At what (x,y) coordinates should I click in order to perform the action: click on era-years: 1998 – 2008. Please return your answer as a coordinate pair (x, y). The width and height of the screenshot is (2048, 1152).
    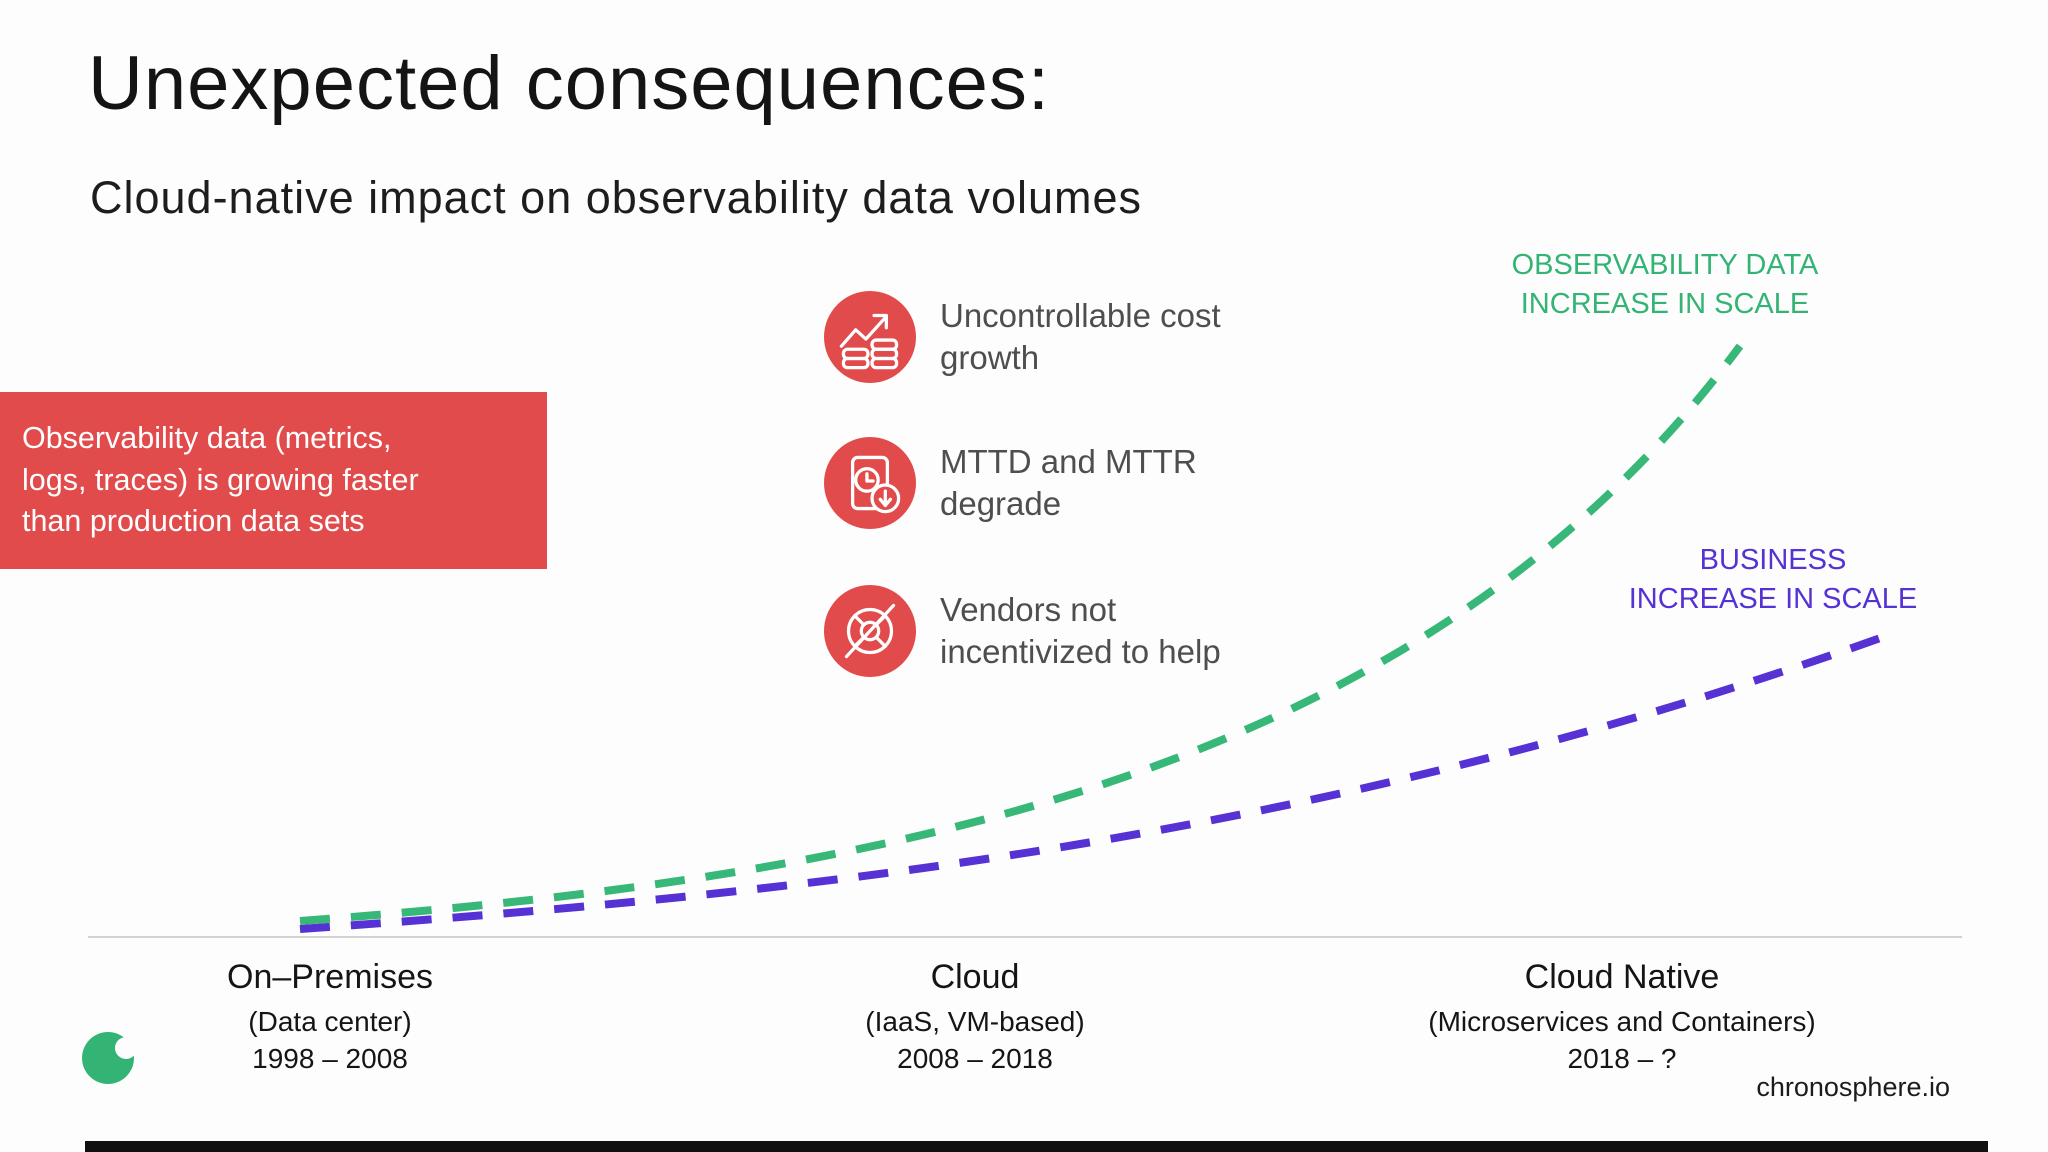
    Looking at the image, I should click on (330, 1058).